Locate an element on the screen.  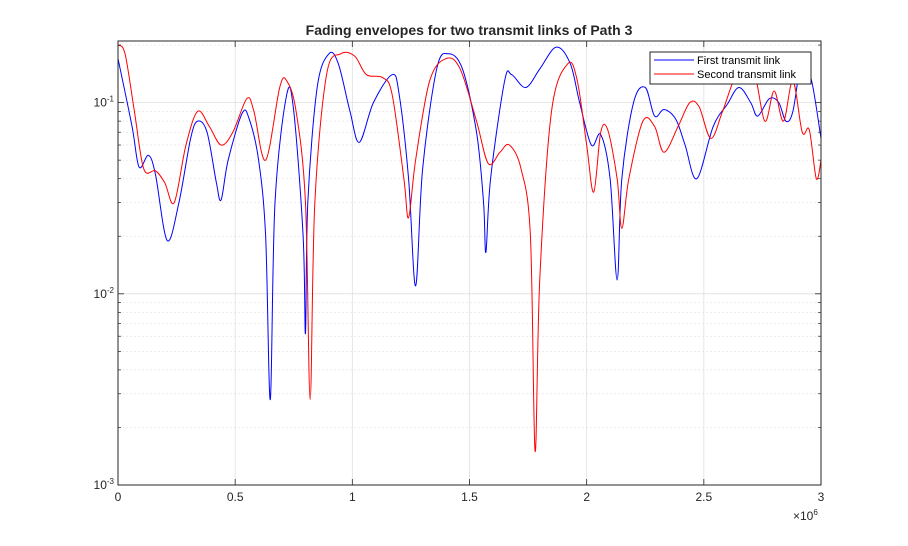
y-tick-labels: 10⁻³ 10⁻² 10⁻¹ is located at coordinates (104, 293).